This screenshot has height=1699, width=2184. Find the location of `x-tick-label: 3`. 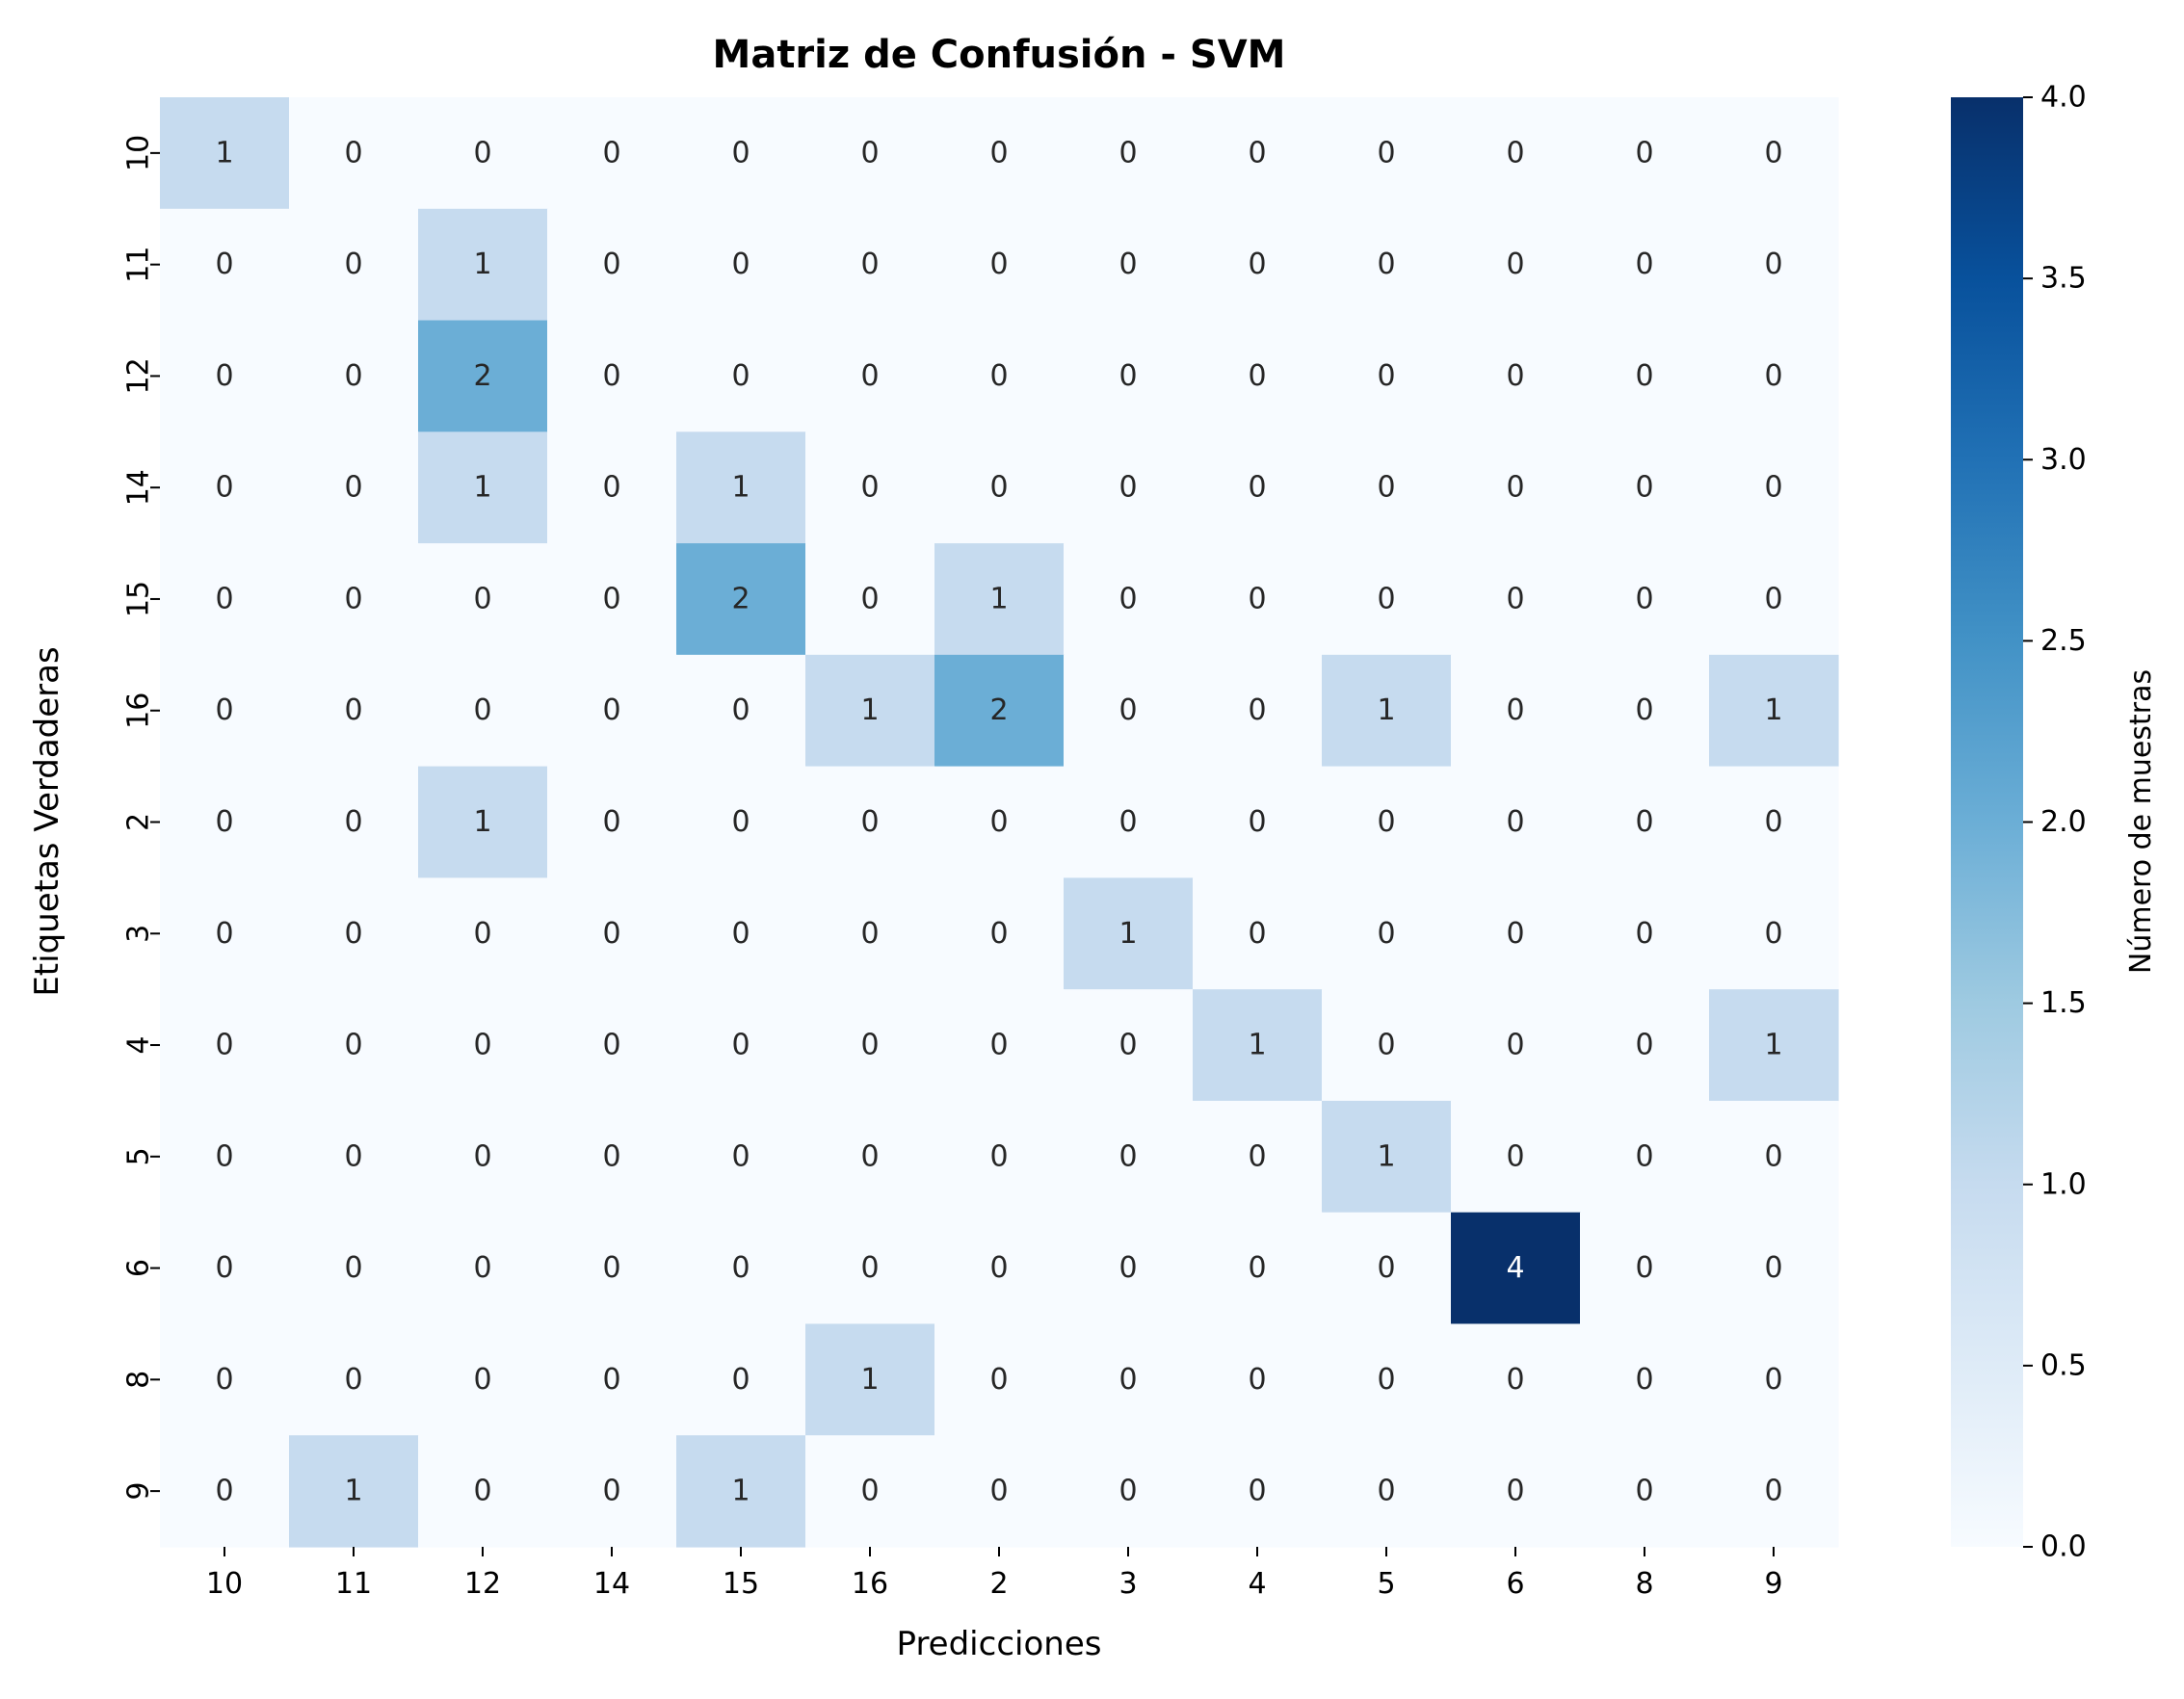

x-tick-label: 3 is located at coordinates (1128, 1584).